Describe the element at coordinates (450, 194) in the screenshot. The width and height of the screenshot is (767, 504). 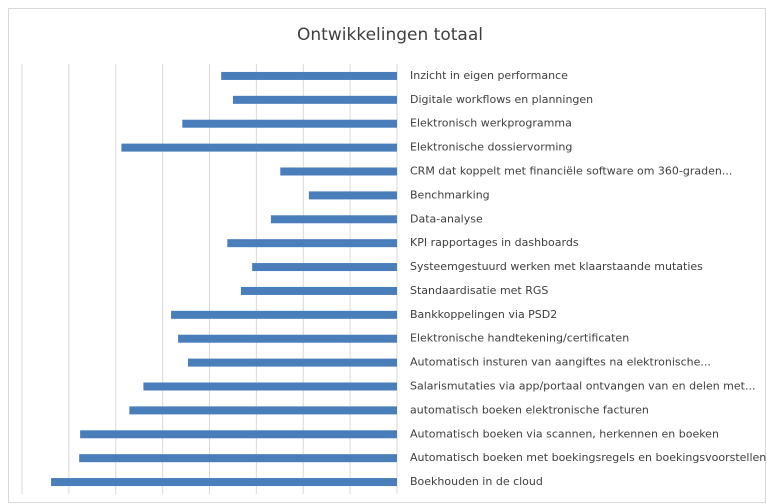
I see `category-label: Benchmarking` at that location.